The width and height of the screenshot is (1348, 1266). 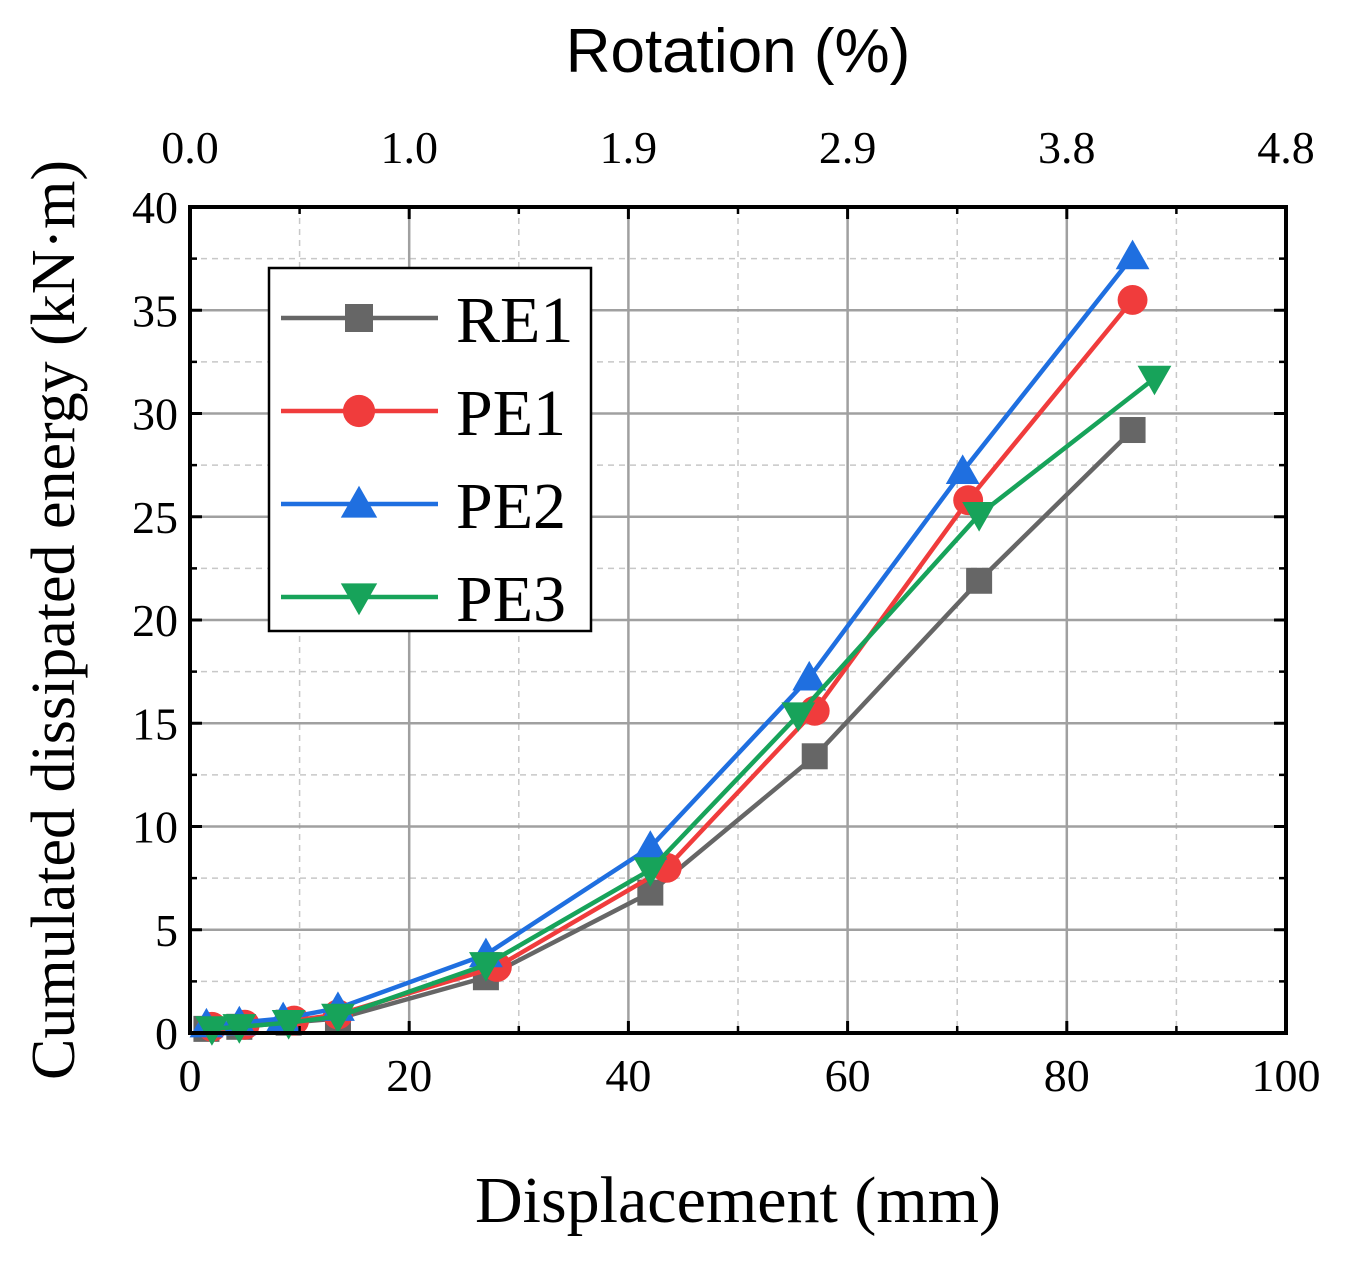 I want to click on legend: RE1 PE1 PE2 PE3, so click(x=430, y=451).